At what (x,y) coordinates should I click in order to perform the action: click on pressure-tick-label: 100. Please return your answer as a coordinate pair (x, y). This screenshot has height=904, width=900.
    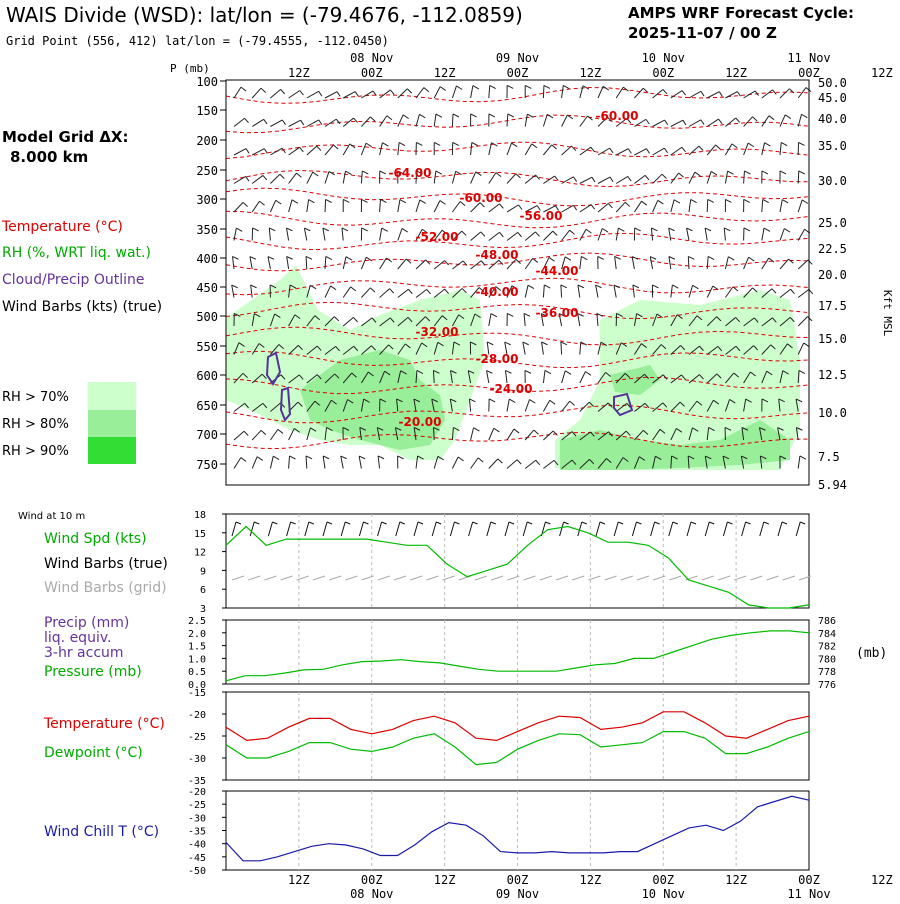
    Looking at the image, I should click on (207, 82).